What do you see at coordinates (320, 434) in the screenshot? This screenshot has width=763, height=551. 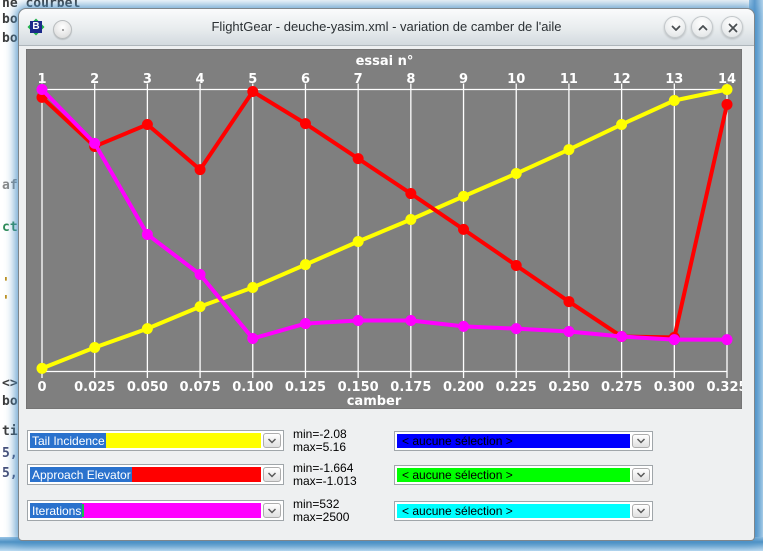 I see `min-value: min=-2.08` at bounding box center [320, 434].